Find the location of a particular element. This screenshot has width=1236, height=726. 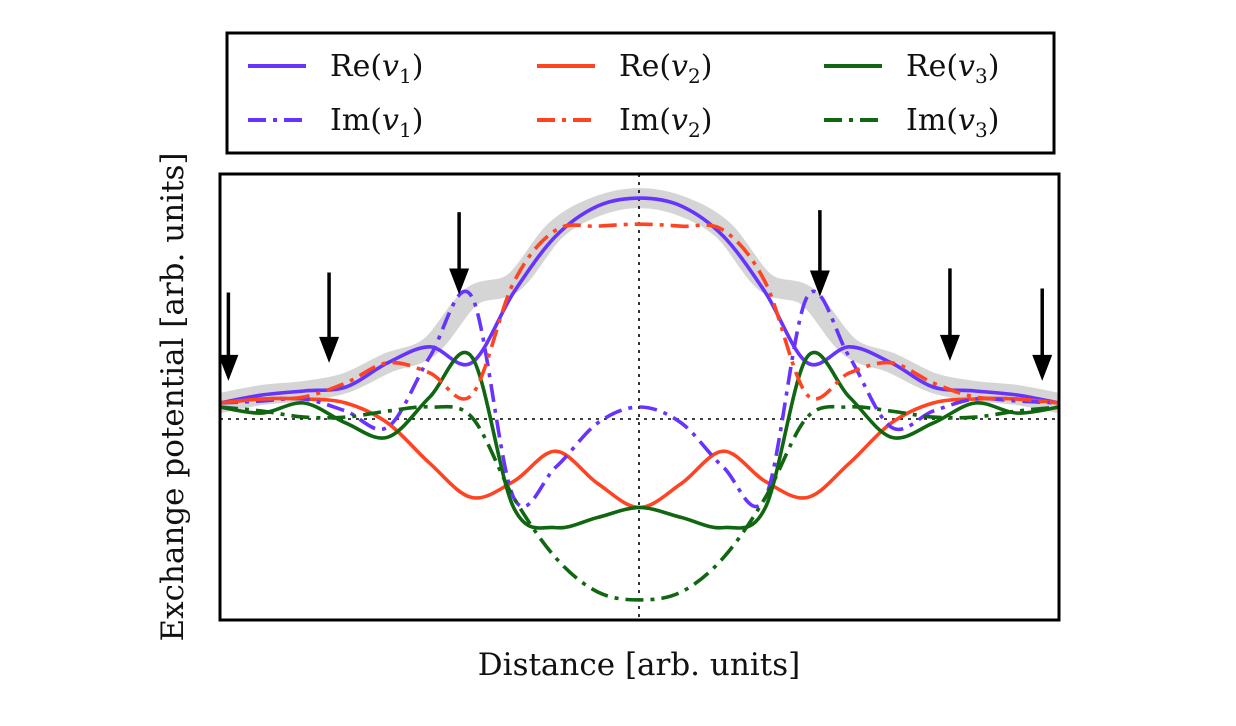

legend: Re(v1) Re(v2) Re(v3)Im(v1) Im(v2) Im(v3) is located at coordinates (640, 93).